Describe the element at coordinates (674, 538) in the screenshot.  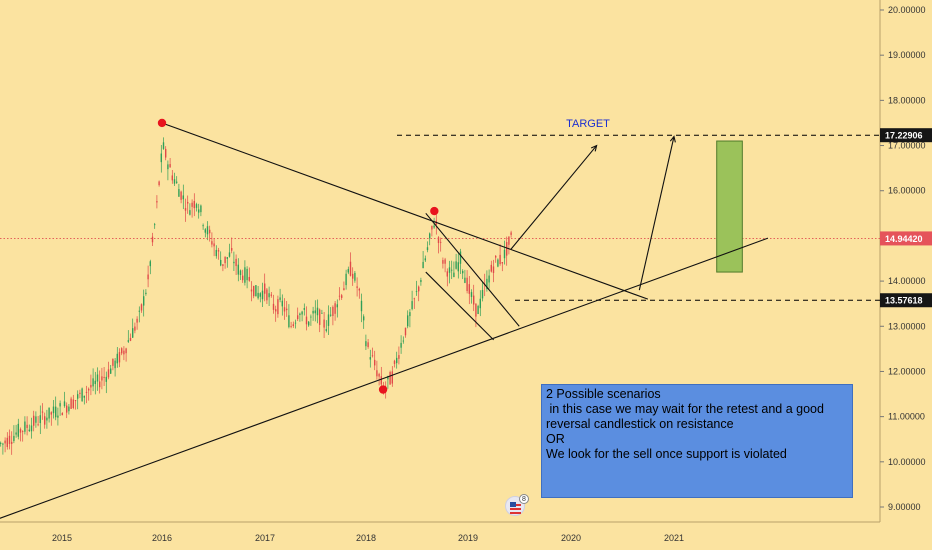
I see `x-tick-label: 2021` at that location.